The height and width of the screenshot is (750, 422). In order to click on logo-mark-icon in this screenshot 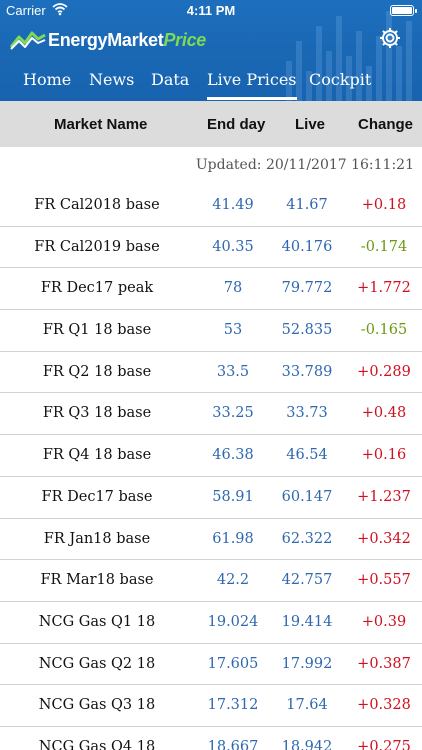, I will do `click(28, 40)`.